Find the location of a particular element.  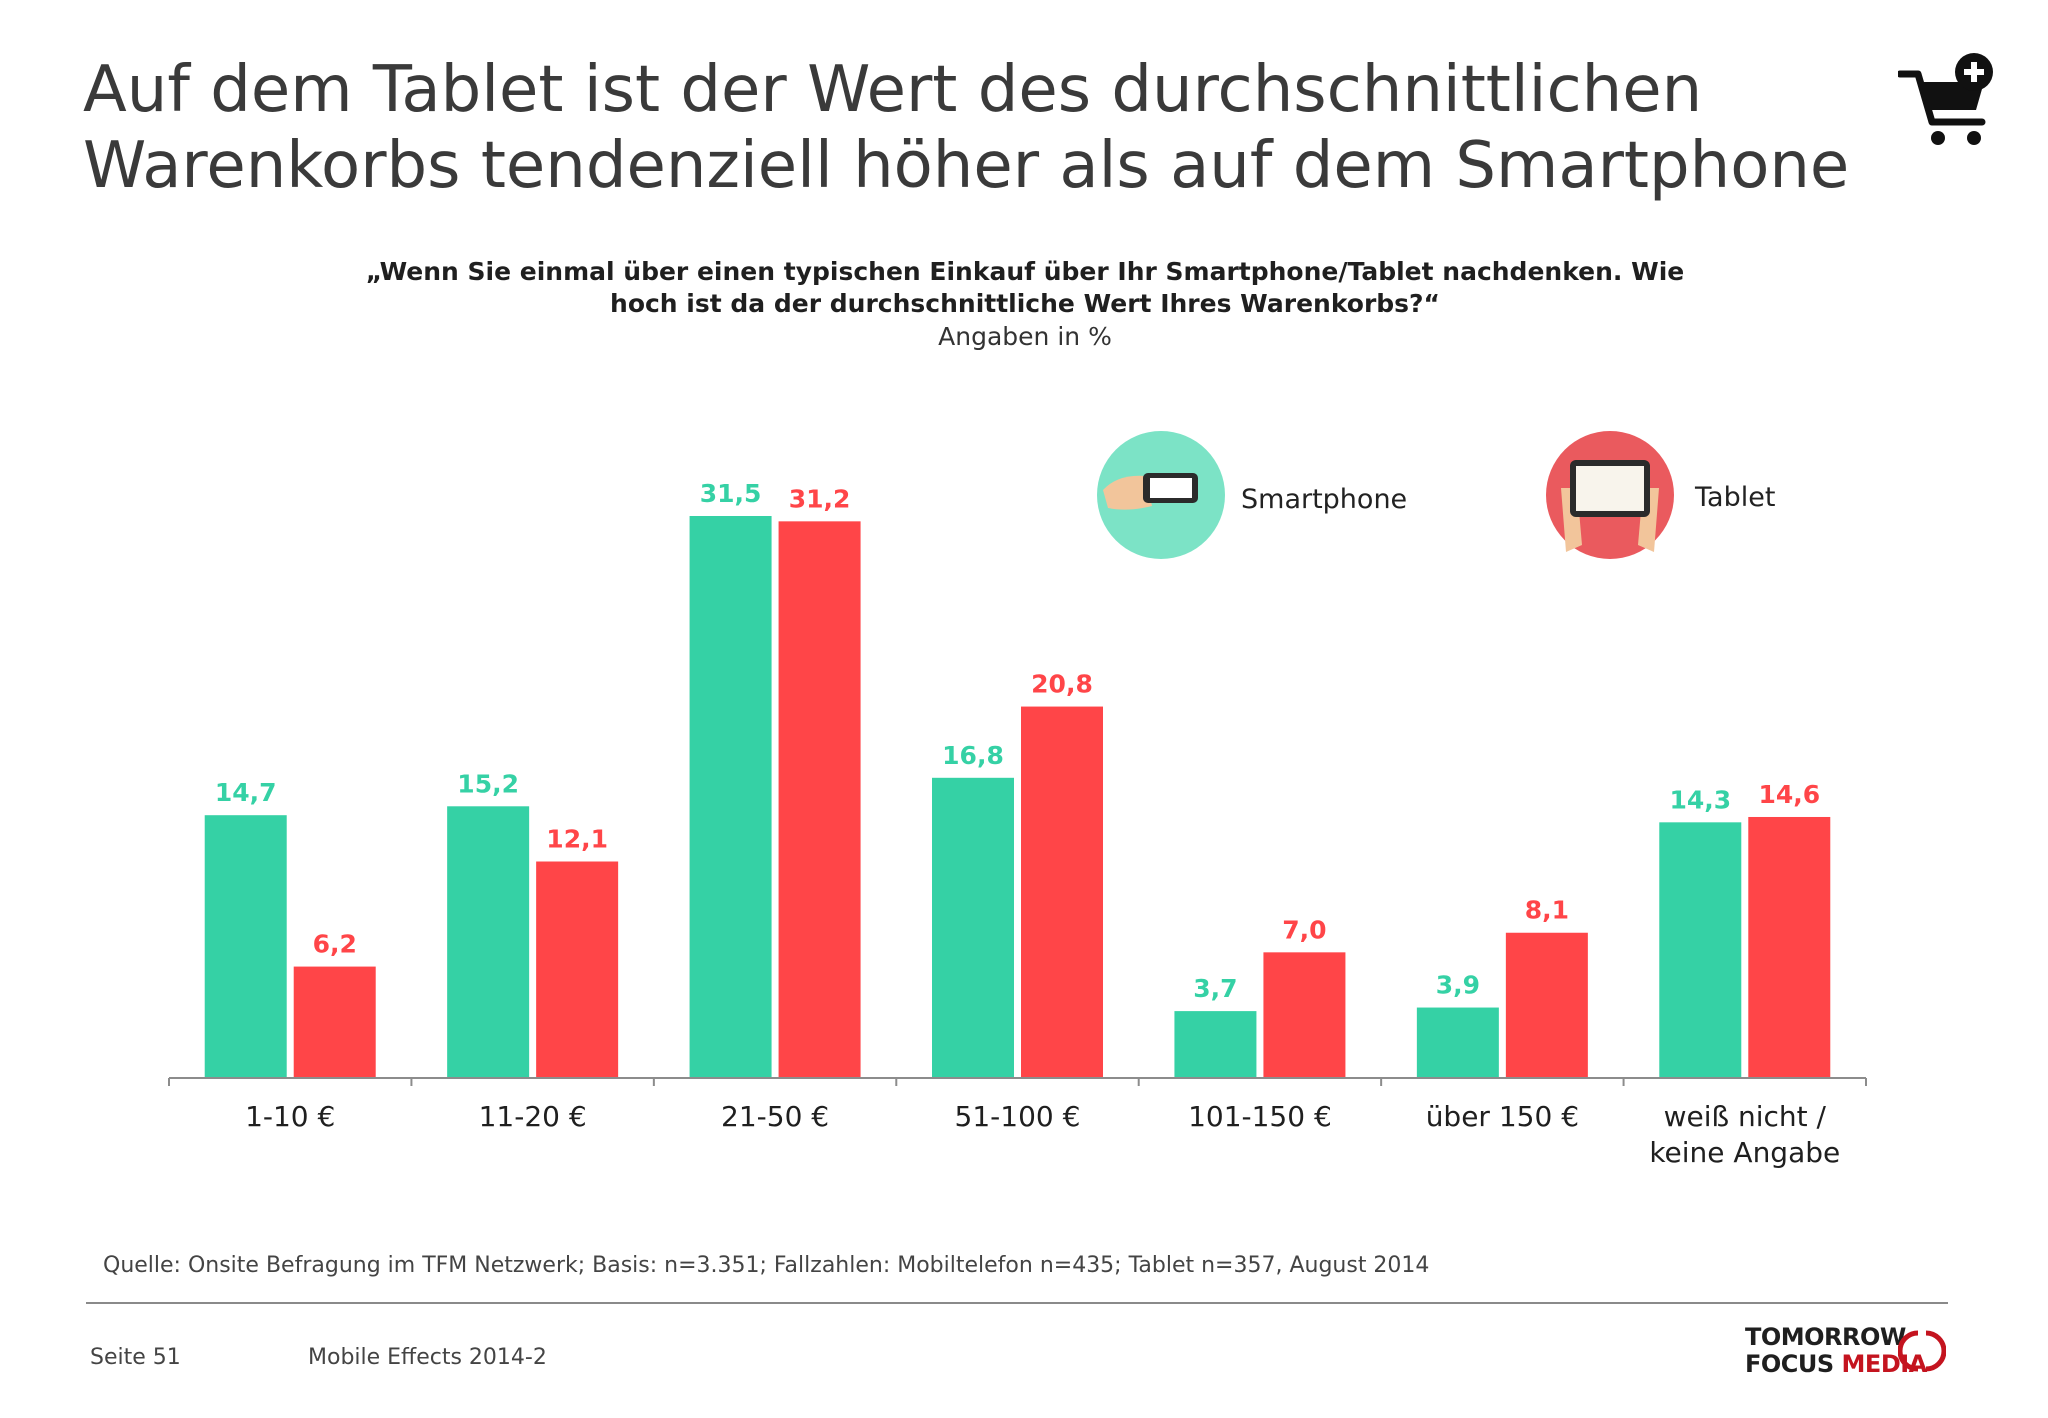

document-title: Mobile Effects 2014-2 is located at coordinates (427, 1357).